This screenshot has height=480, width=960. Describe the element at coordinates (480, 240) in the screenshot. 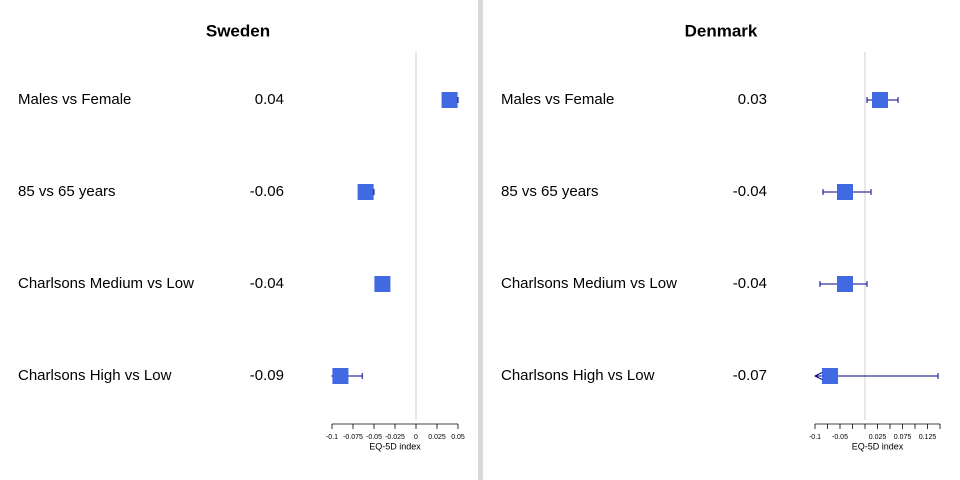

I see `panel-divider` at that location.